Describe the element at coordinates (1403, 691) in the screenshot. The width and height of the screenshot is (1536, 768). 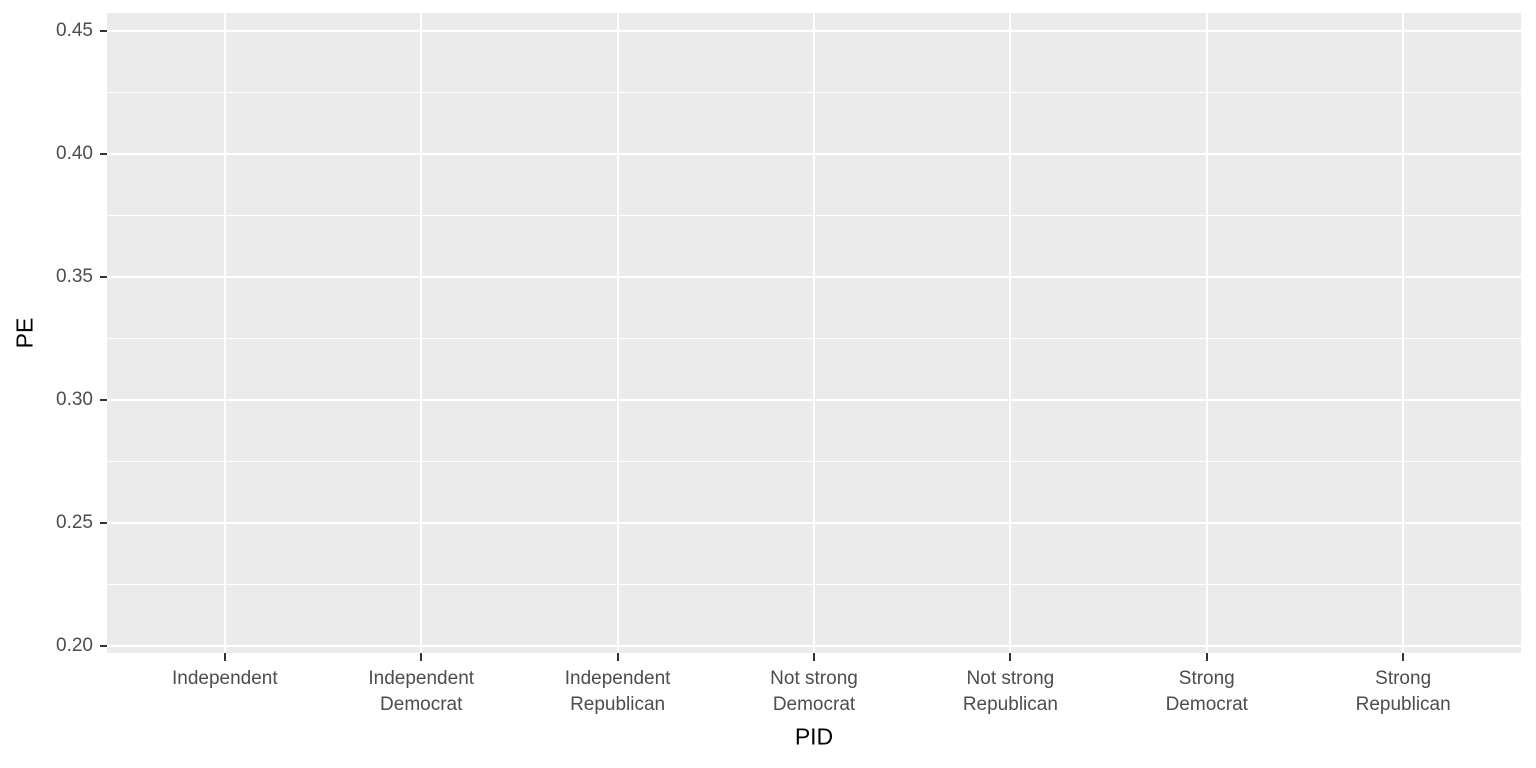
I see `x-axis-tick-label: Strong Republican` at that location.